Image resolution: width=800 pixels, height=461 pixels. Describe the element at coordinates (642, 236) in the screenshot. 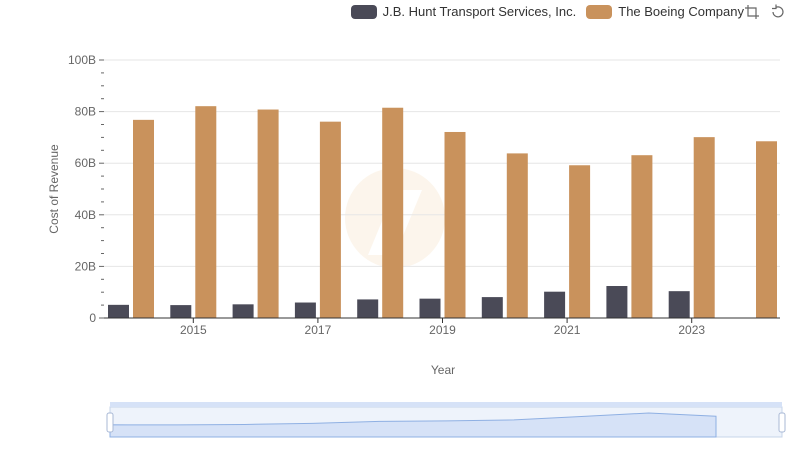

I see `bar-boeing-2022` at that location.